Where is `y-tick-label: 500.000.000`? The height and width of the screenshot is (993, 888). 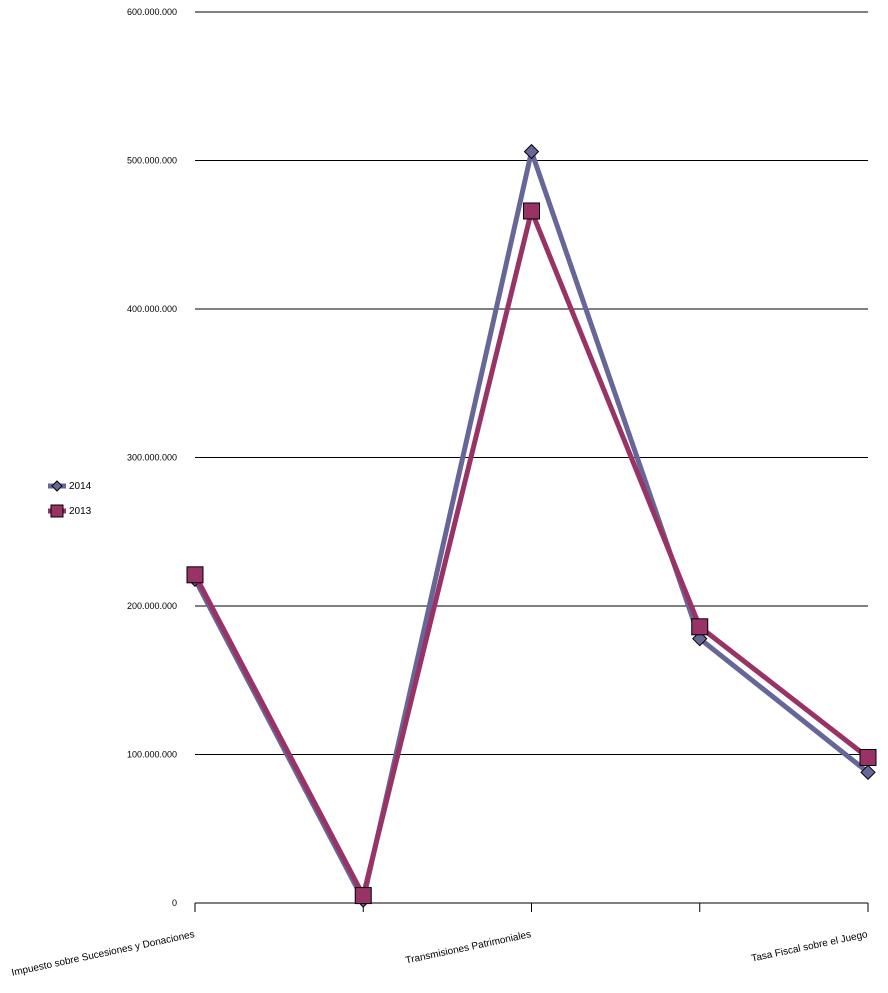
y-tick-label: 500.000.000 is located at coordinates (152, 161).